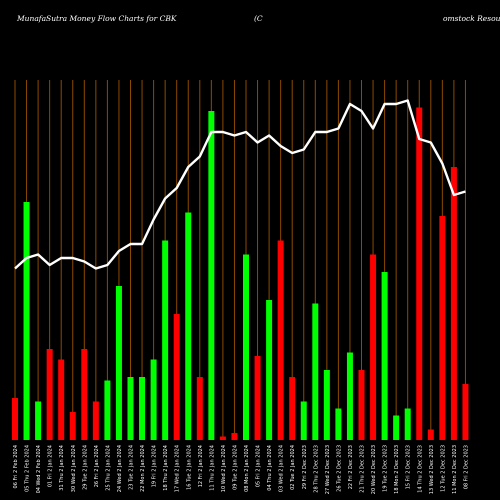 The width and height of the screenshot is (500, 500). What do you see at coordinates (443, 468) in the screenshot?
I see `x-tick-label: 12 Tue 2 Dec 2023` at bounding box center [443, 468].